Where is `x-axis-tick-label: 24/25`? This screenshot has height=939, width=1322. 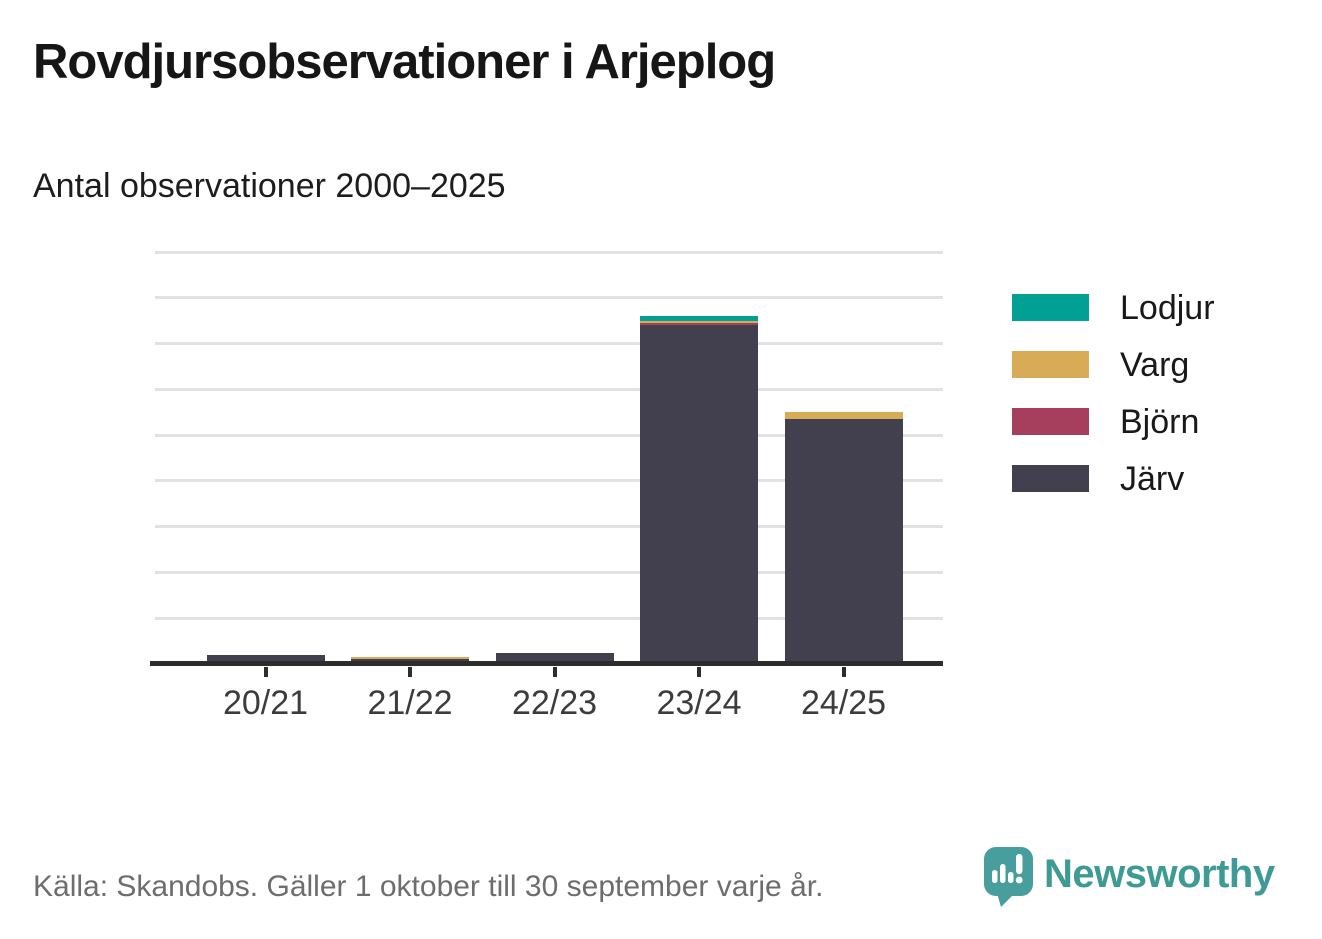
x-axis-tick-label: 24/25 is located at coordinates (843, 703).